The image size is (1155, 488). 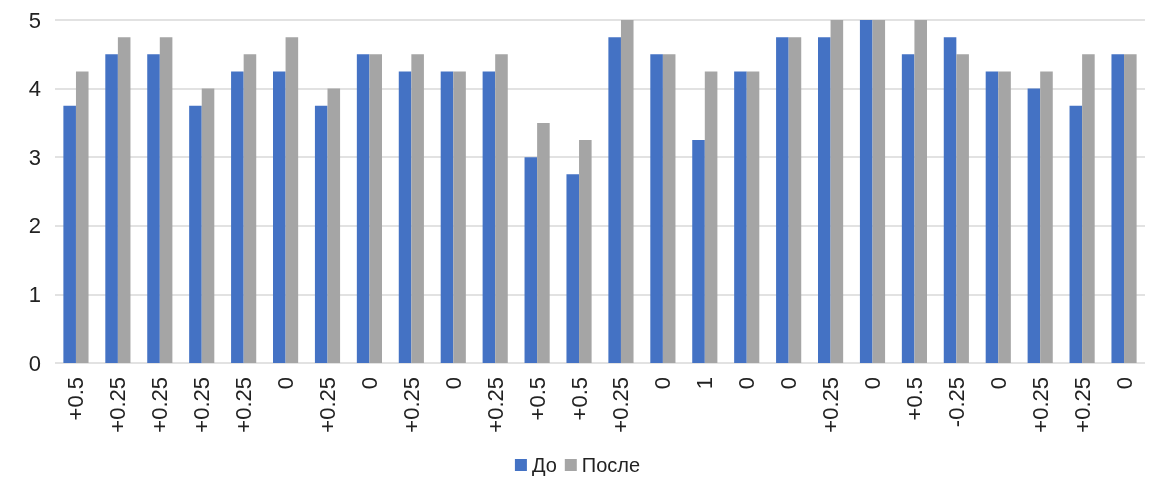 I want to click on y-tick-label: 4, so click(x=34, y=89).